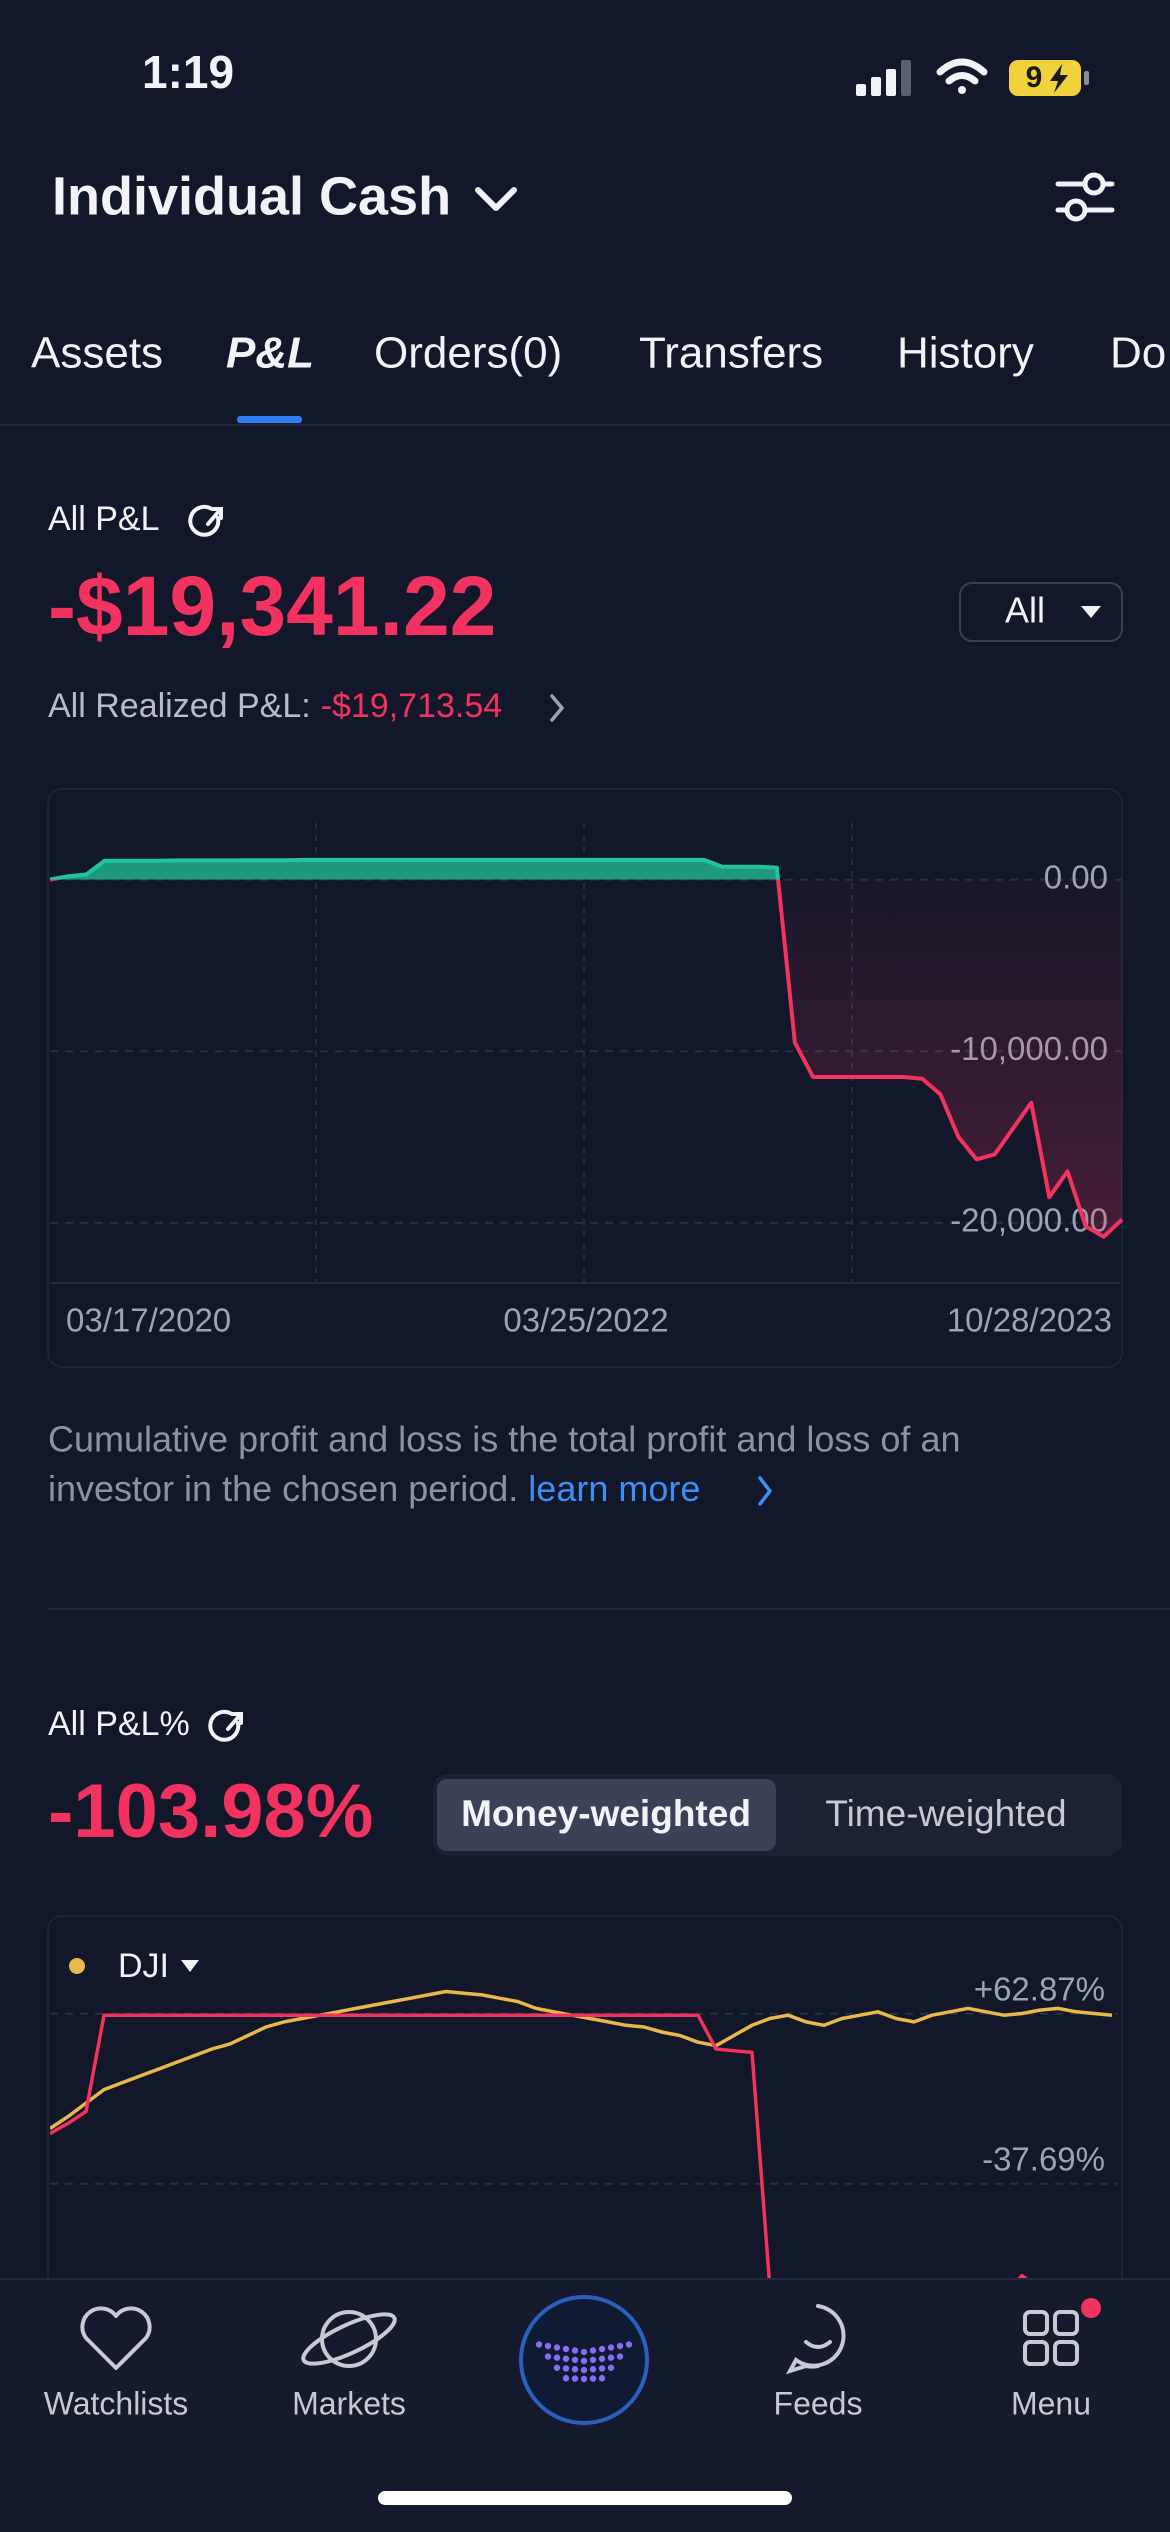 The height and width of the screenshot is (2532, 1170). I want to click on realized-pnl: All Realized P&L: -$19,713.54, so click(275, 706).